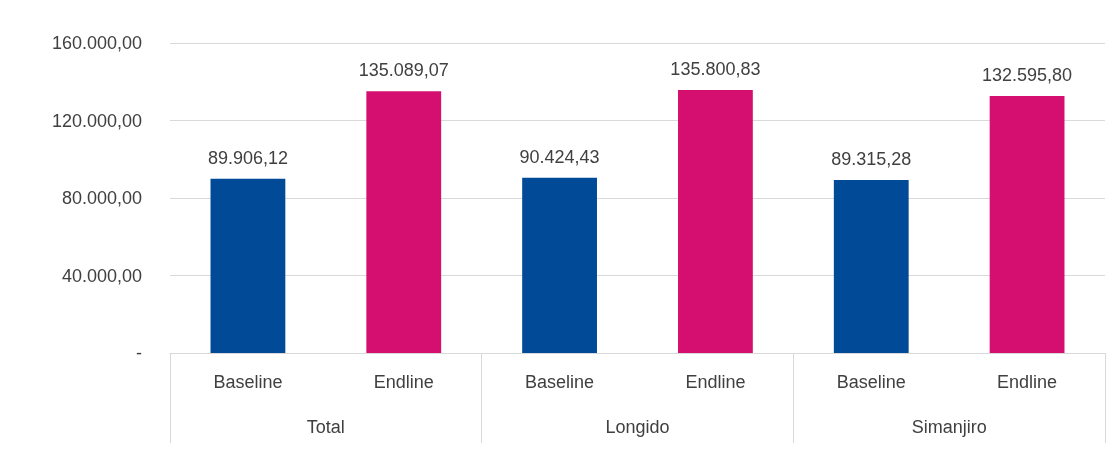  Describe the element at coordinates (247, 157) in the screenshot. I see `data-label: 89.906,12` at that location.